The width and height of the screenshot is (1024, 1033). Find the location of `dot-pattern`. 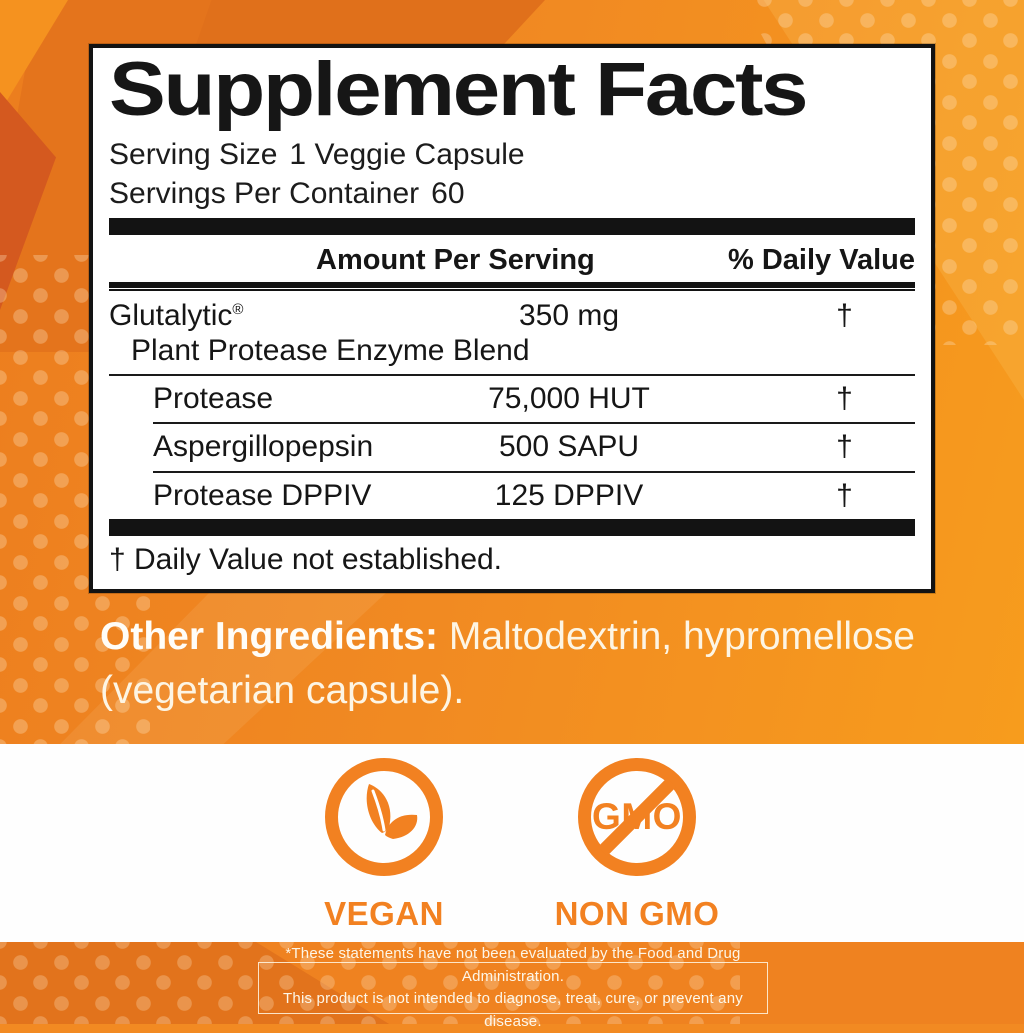

dot-pattern is located at coordinates (370, 983).